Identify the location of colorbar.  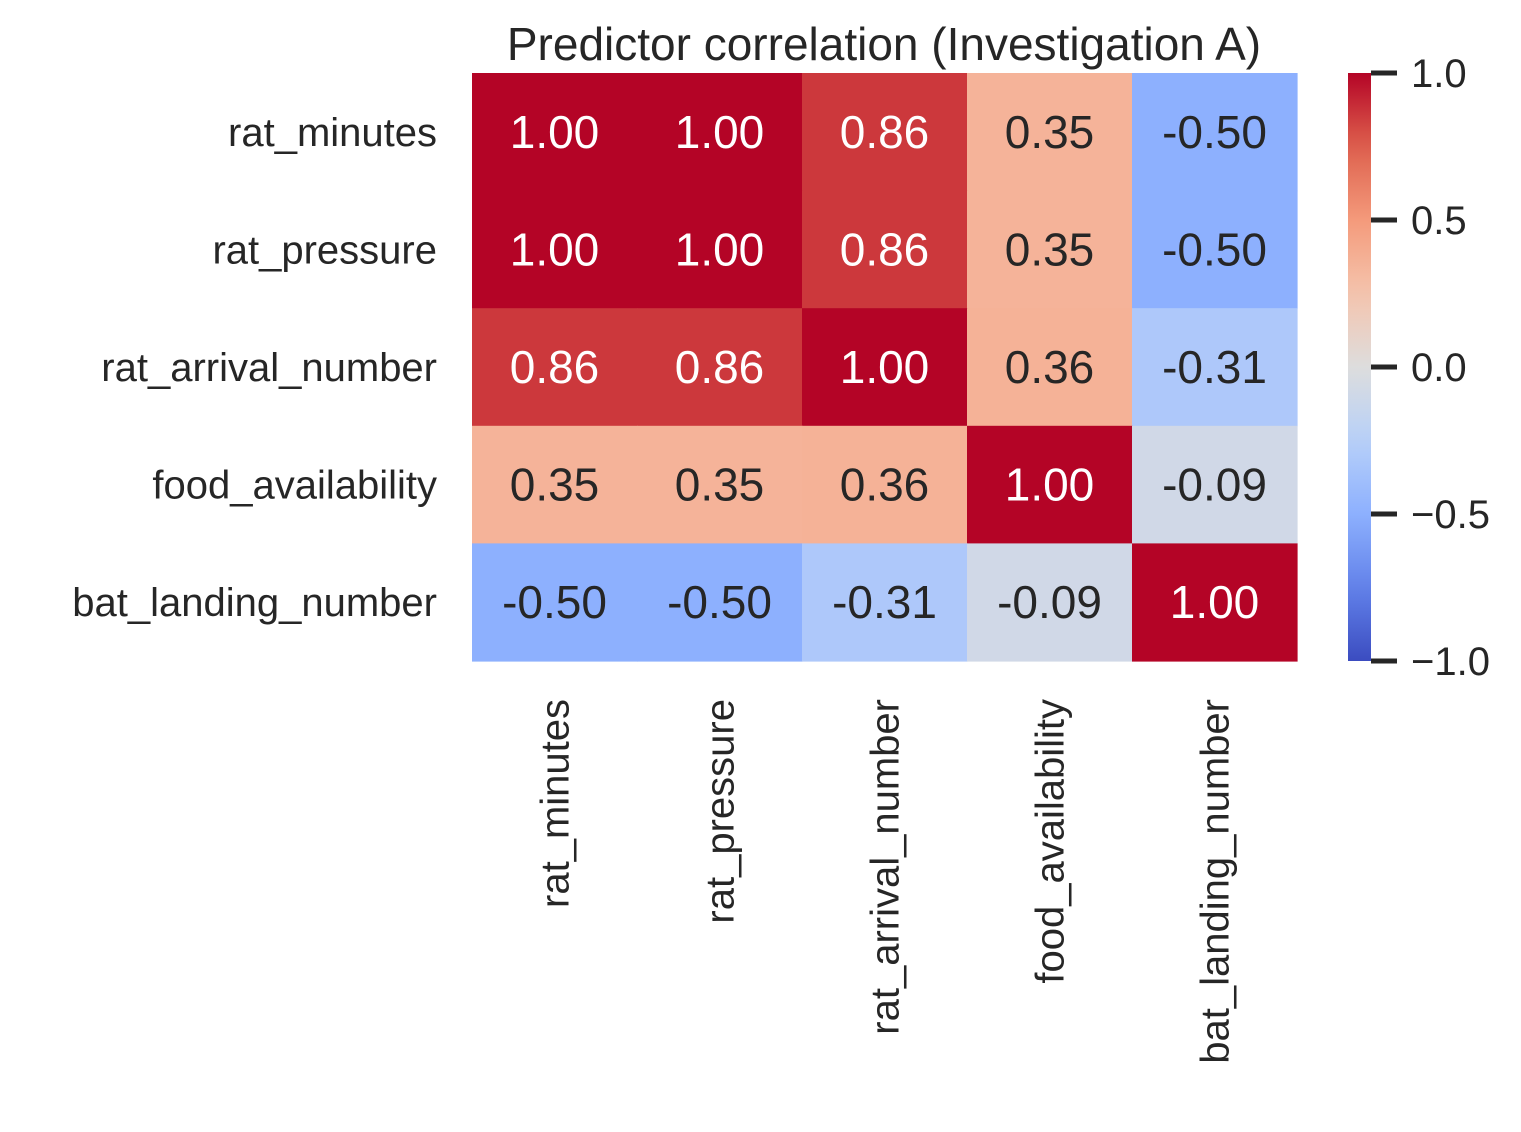
(1359, 367).